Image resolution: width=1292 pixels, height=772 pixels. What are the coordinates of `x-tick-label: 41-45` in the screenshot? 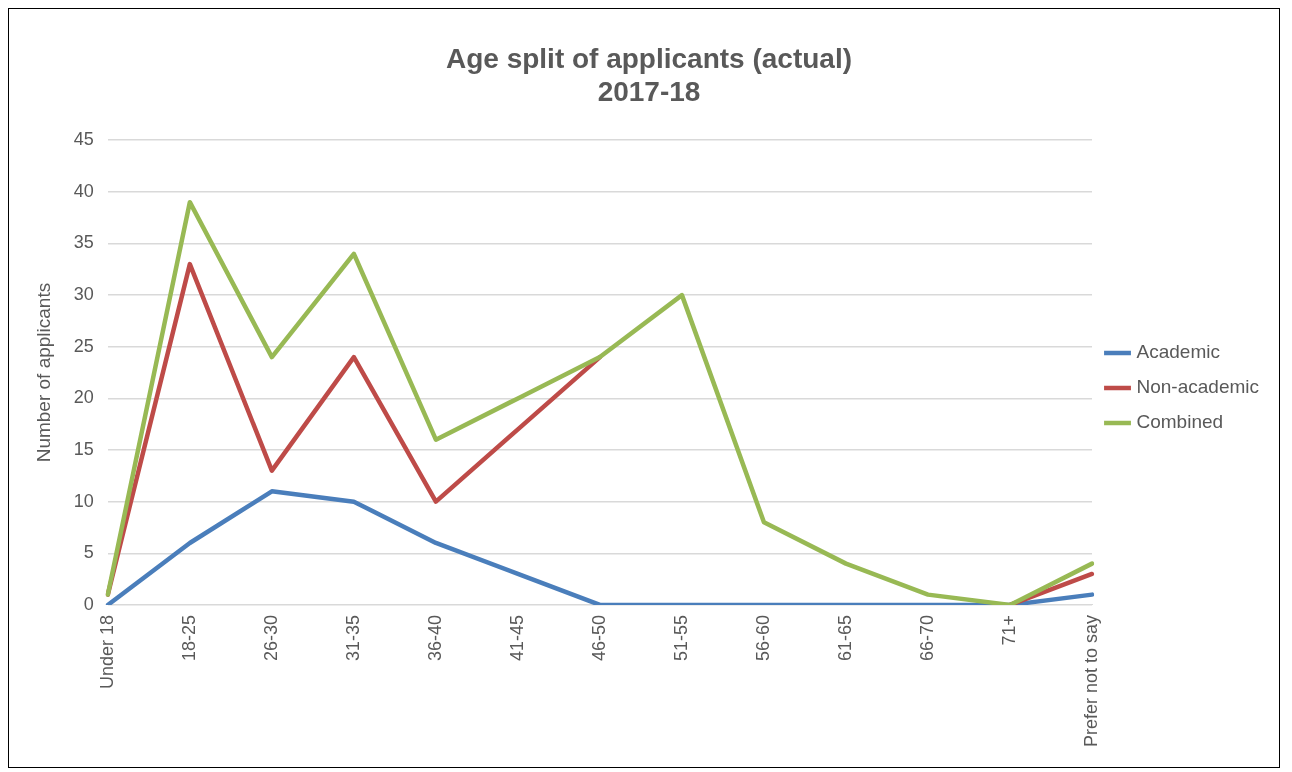 It's located at (516, 637).